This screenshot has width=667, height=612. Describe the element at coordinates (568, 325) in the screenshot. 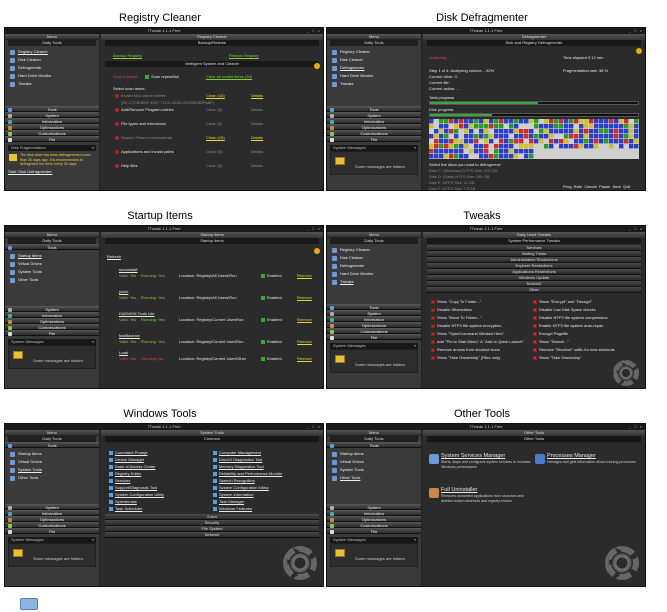

I see `tweak-option: Enable NTFS file system auto-repair` at that location.